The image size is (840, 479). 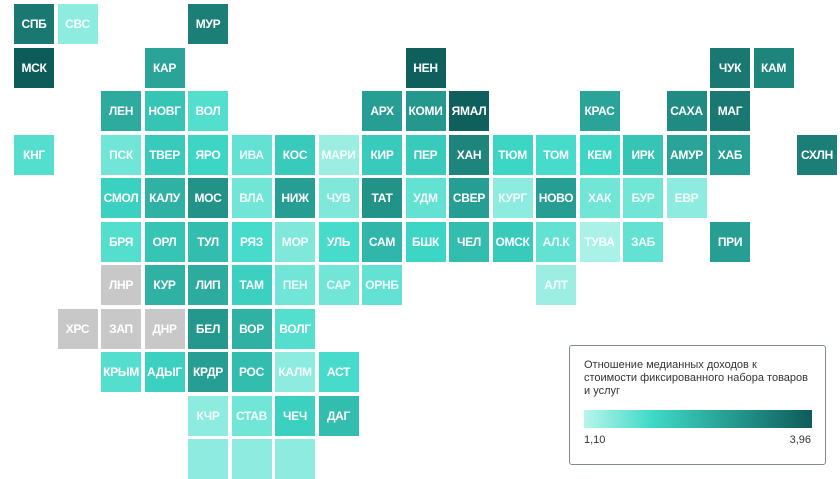 What do you see at coordinates (121, 372) in the screenshot?
I see `region-tile-КРЫМ: КРЫМ` at bounding box center [121, 372].